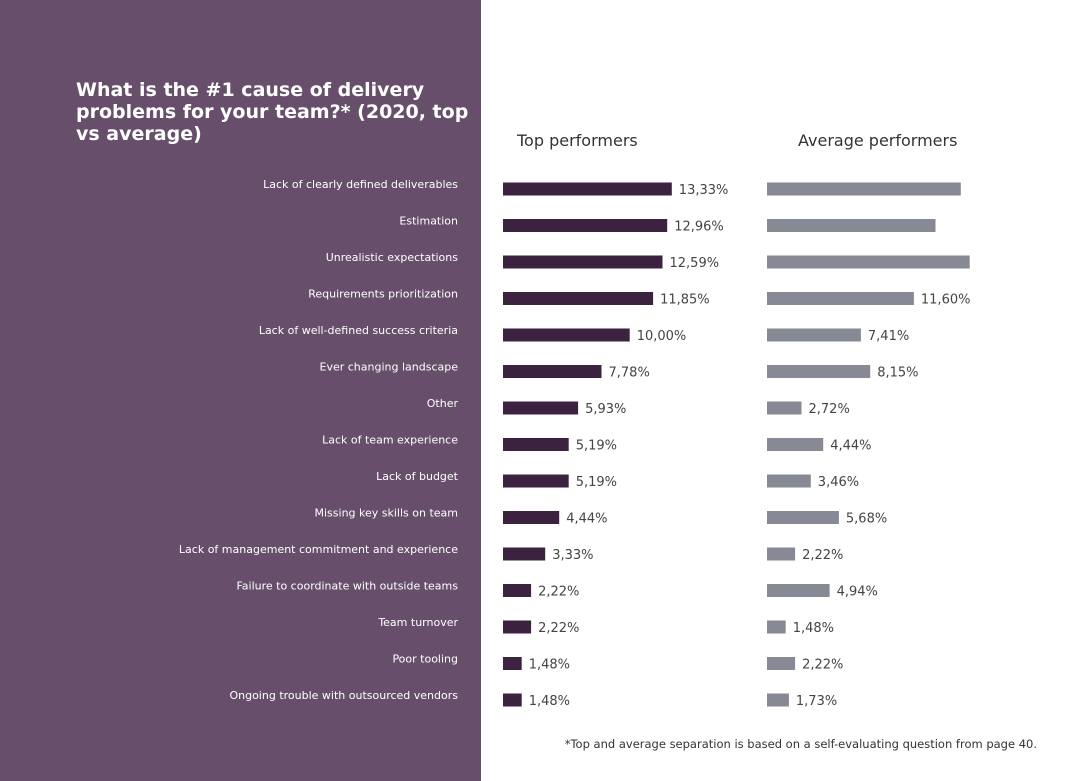 The width and height of the screenshot is (1080, 781). What do you see at coordinates (572, 555) in the screenshot?
I see `top-performers-value: 3,33%` at bounding box center [572, 555].